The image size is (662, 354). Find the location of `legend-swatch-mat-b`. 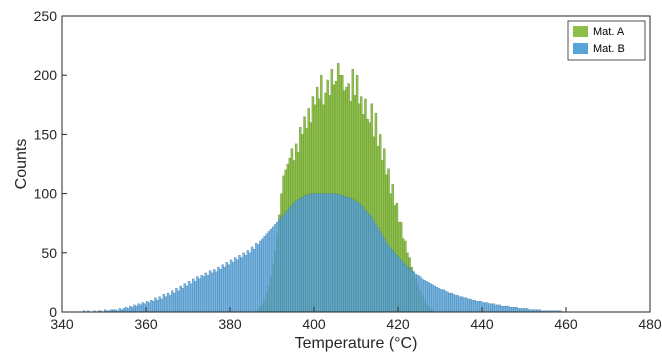

legend-swatch-mat-b is located at coordinates (580, 48).